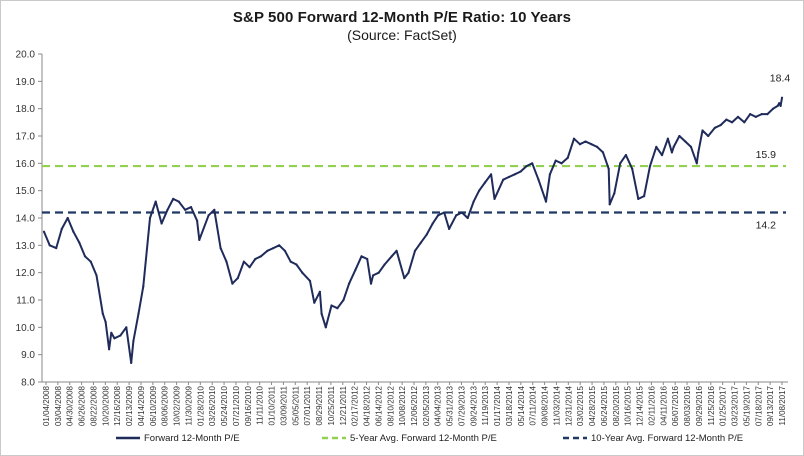 This screenshot has width=804, height=456. I want to click on x-tick-label: 01/04/2008, so click(46, 405).